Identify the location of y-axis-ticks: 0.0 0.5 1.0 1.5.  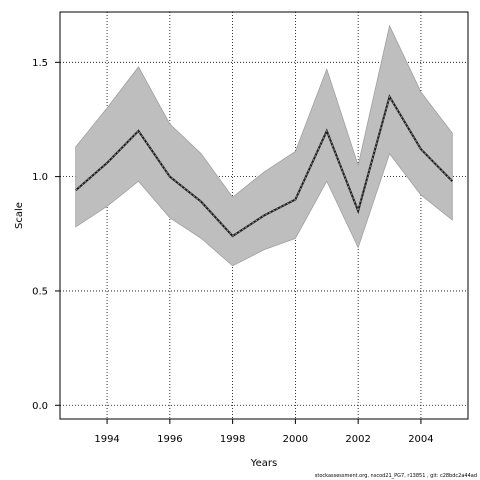
(46, 235).